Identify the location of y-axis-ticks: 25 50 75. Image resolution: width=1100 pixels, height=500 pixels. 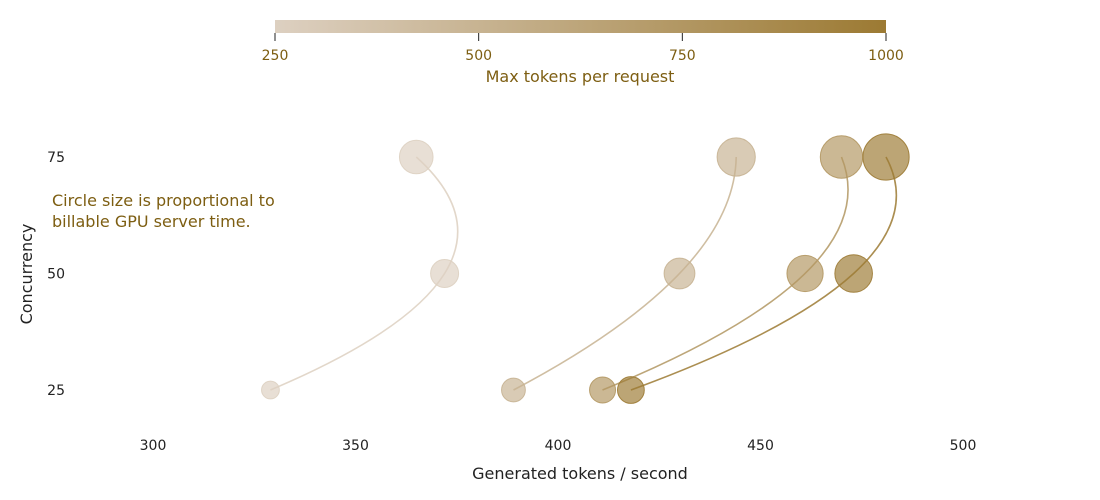
(56, 274).